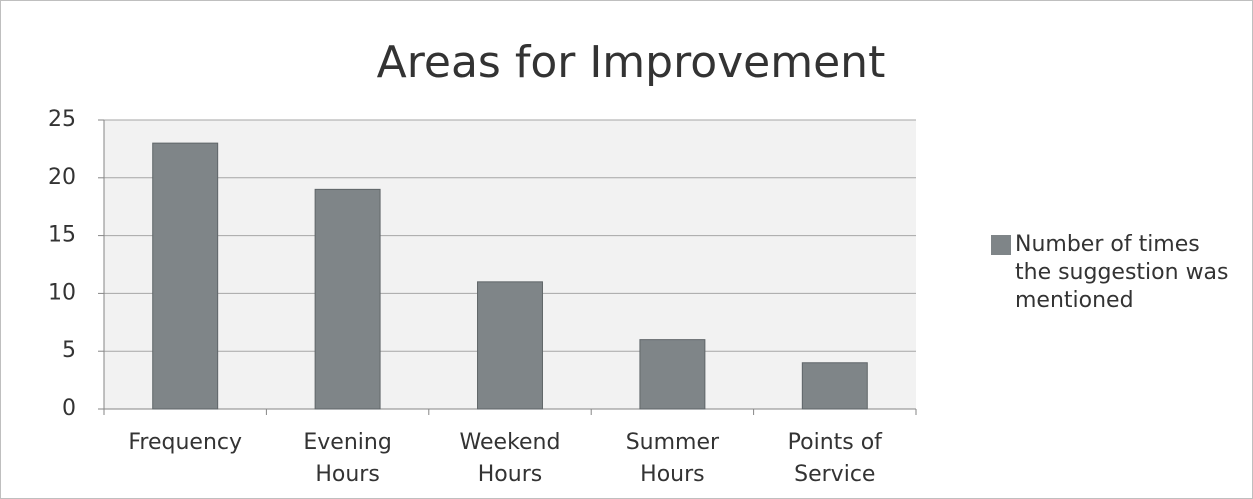 This screenshot has width=1253, height=499. I want to click on y-tick-label: 5, so click(69, 350).